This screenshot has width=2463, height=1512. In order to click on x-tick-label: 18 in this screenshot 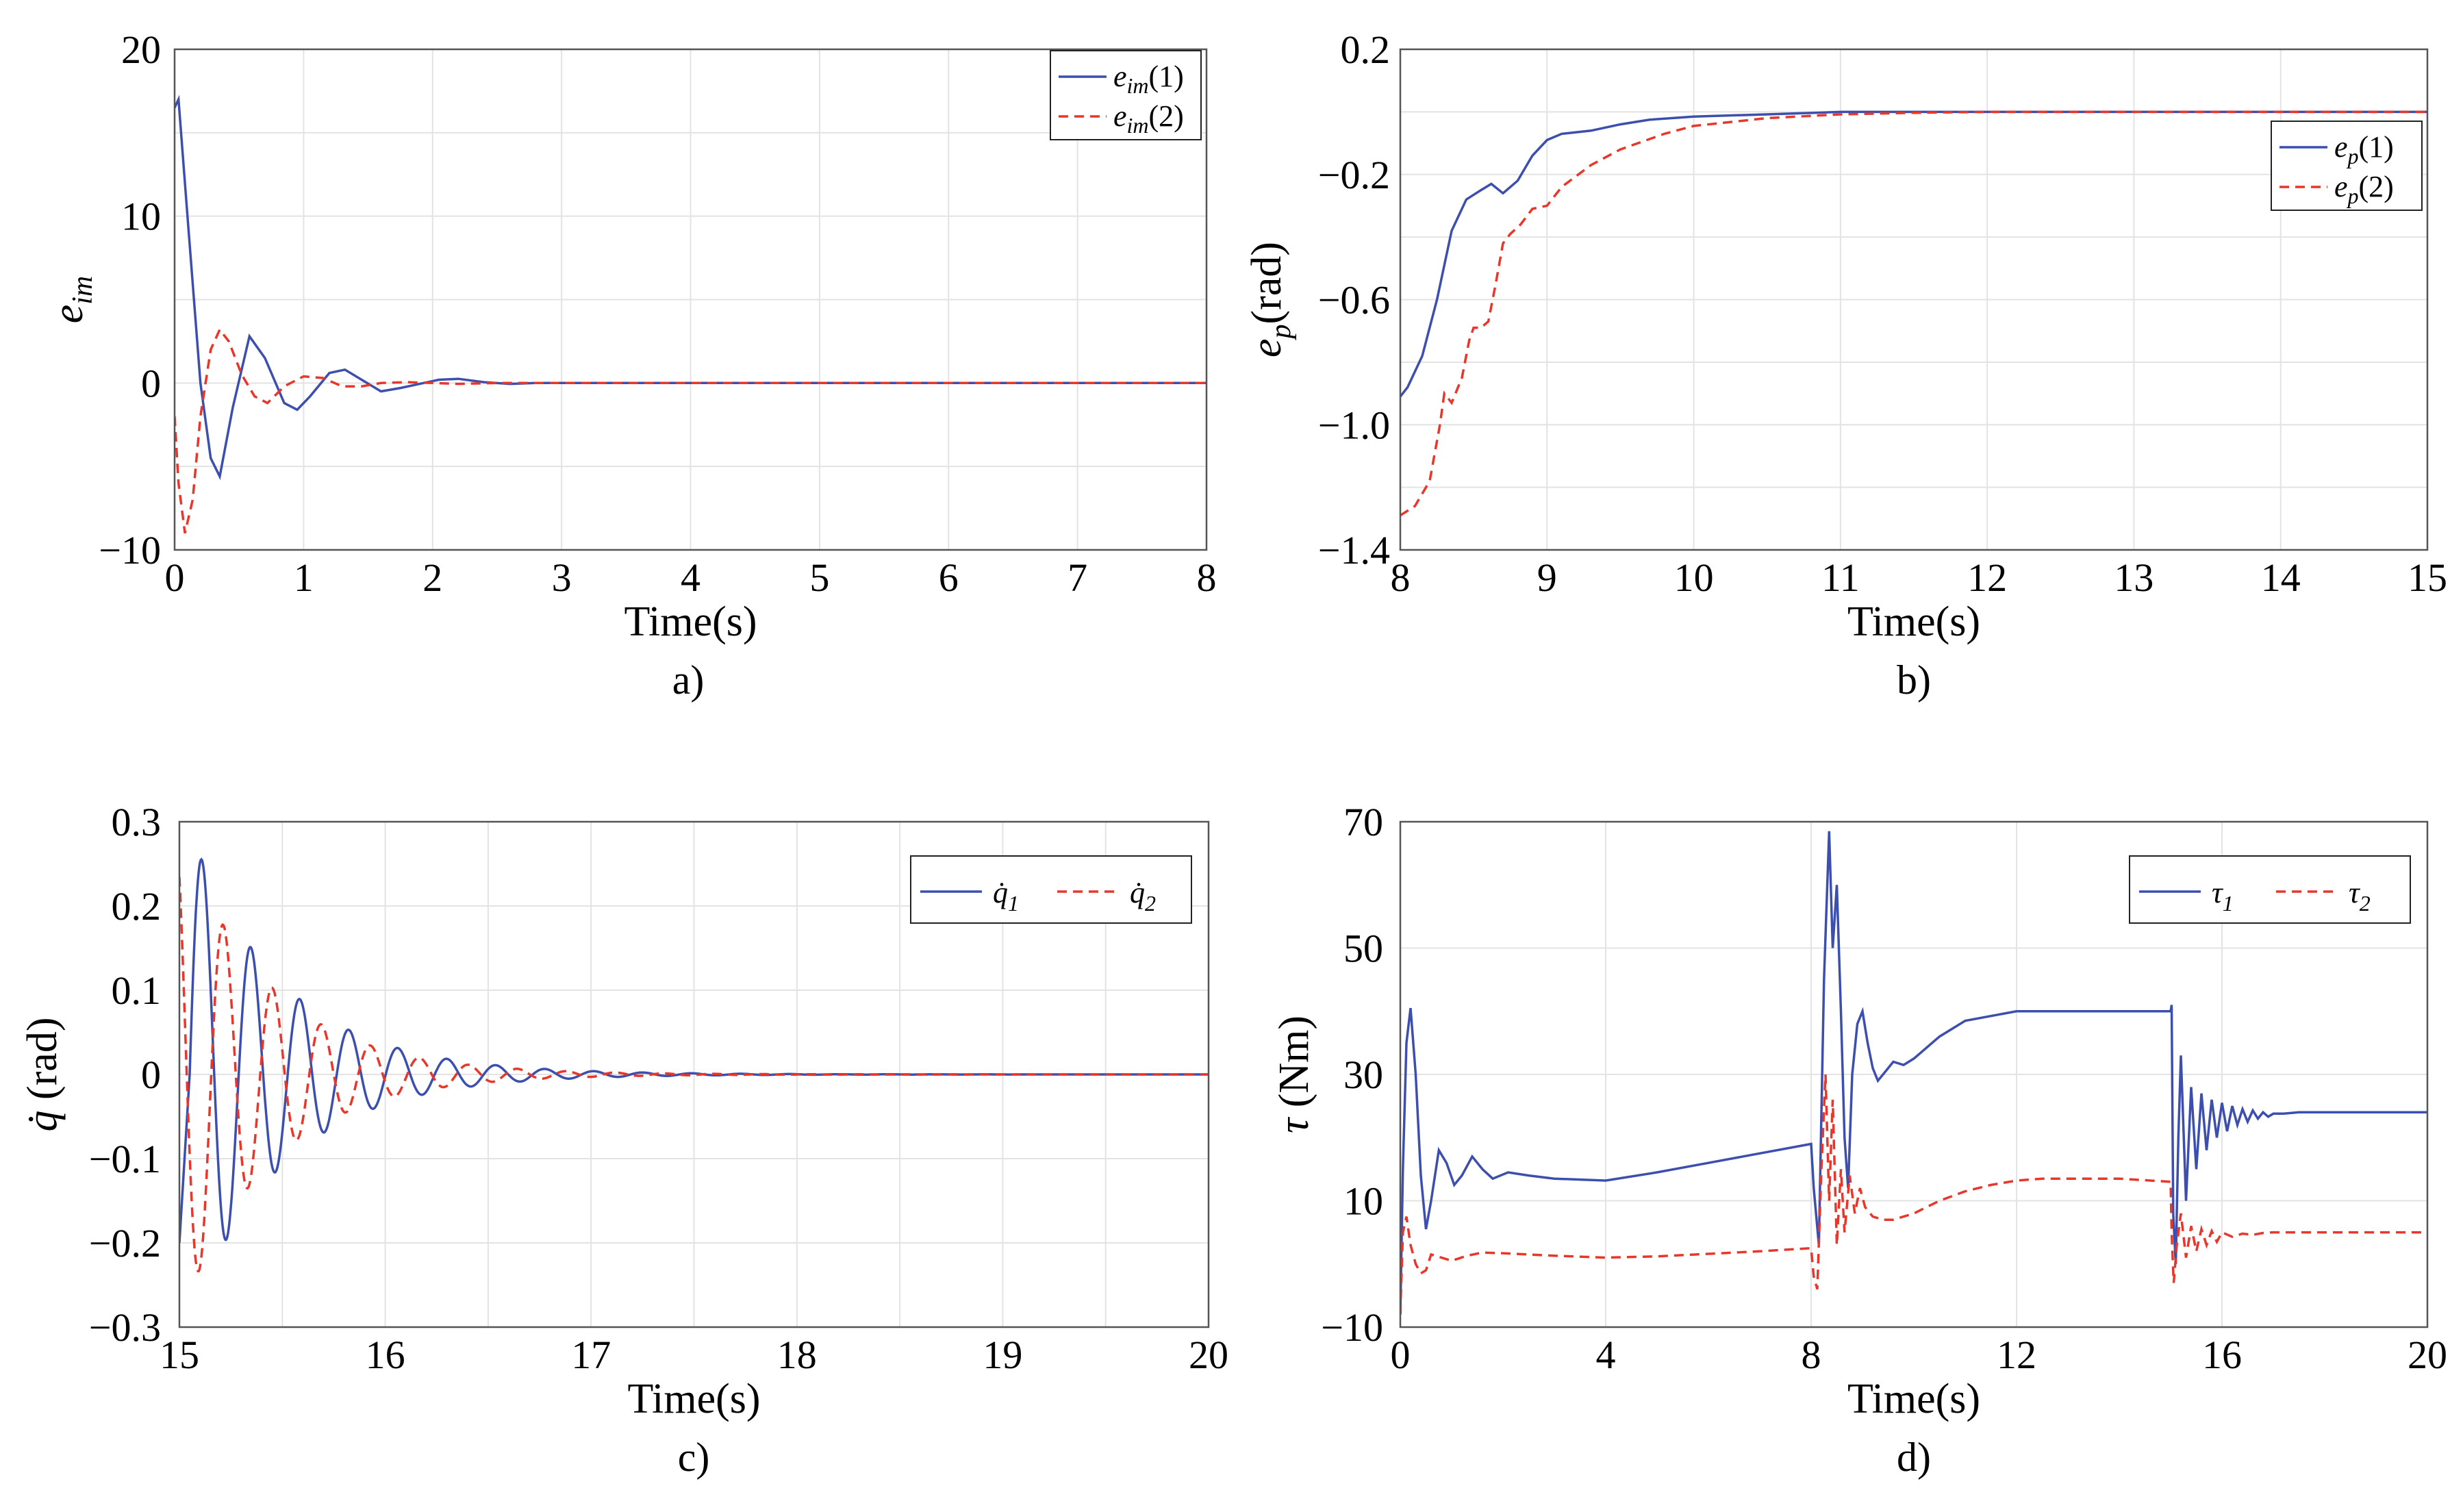, I will do `click(797, 1355)`.